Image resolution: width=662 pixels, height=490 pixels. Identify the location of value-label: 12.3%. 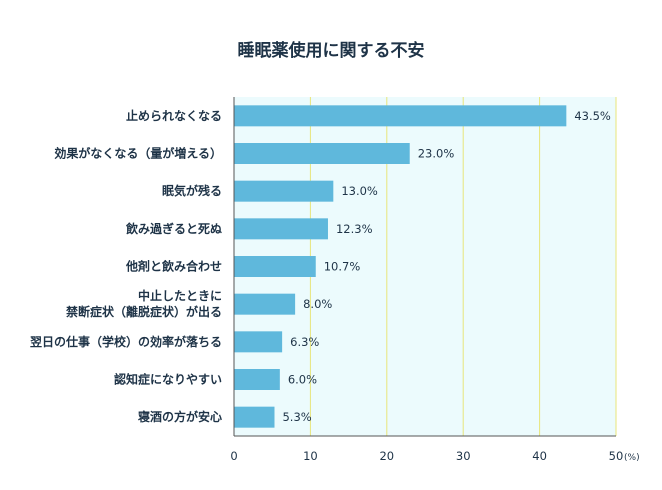
(354, 229).